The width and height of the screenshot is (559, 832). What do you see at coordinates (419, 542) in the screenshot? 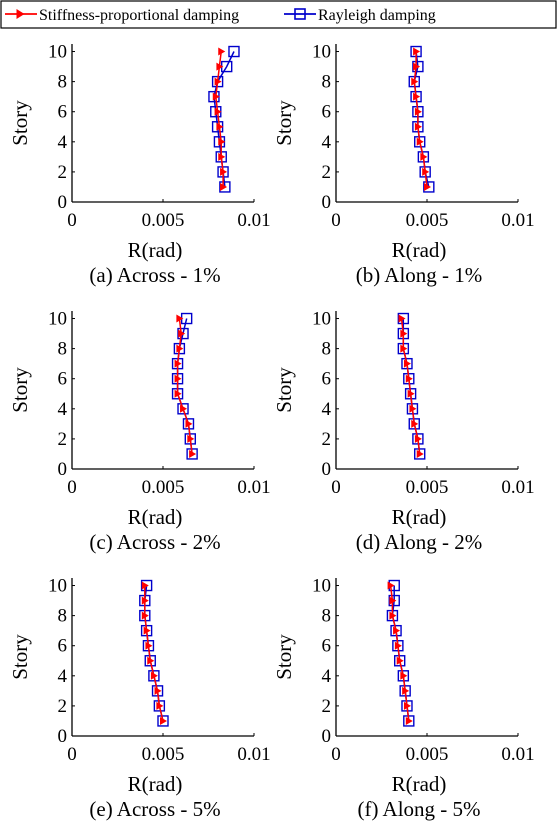
I see `panel-caption: (d) Along - 2%` at bounding box center [419, 542].